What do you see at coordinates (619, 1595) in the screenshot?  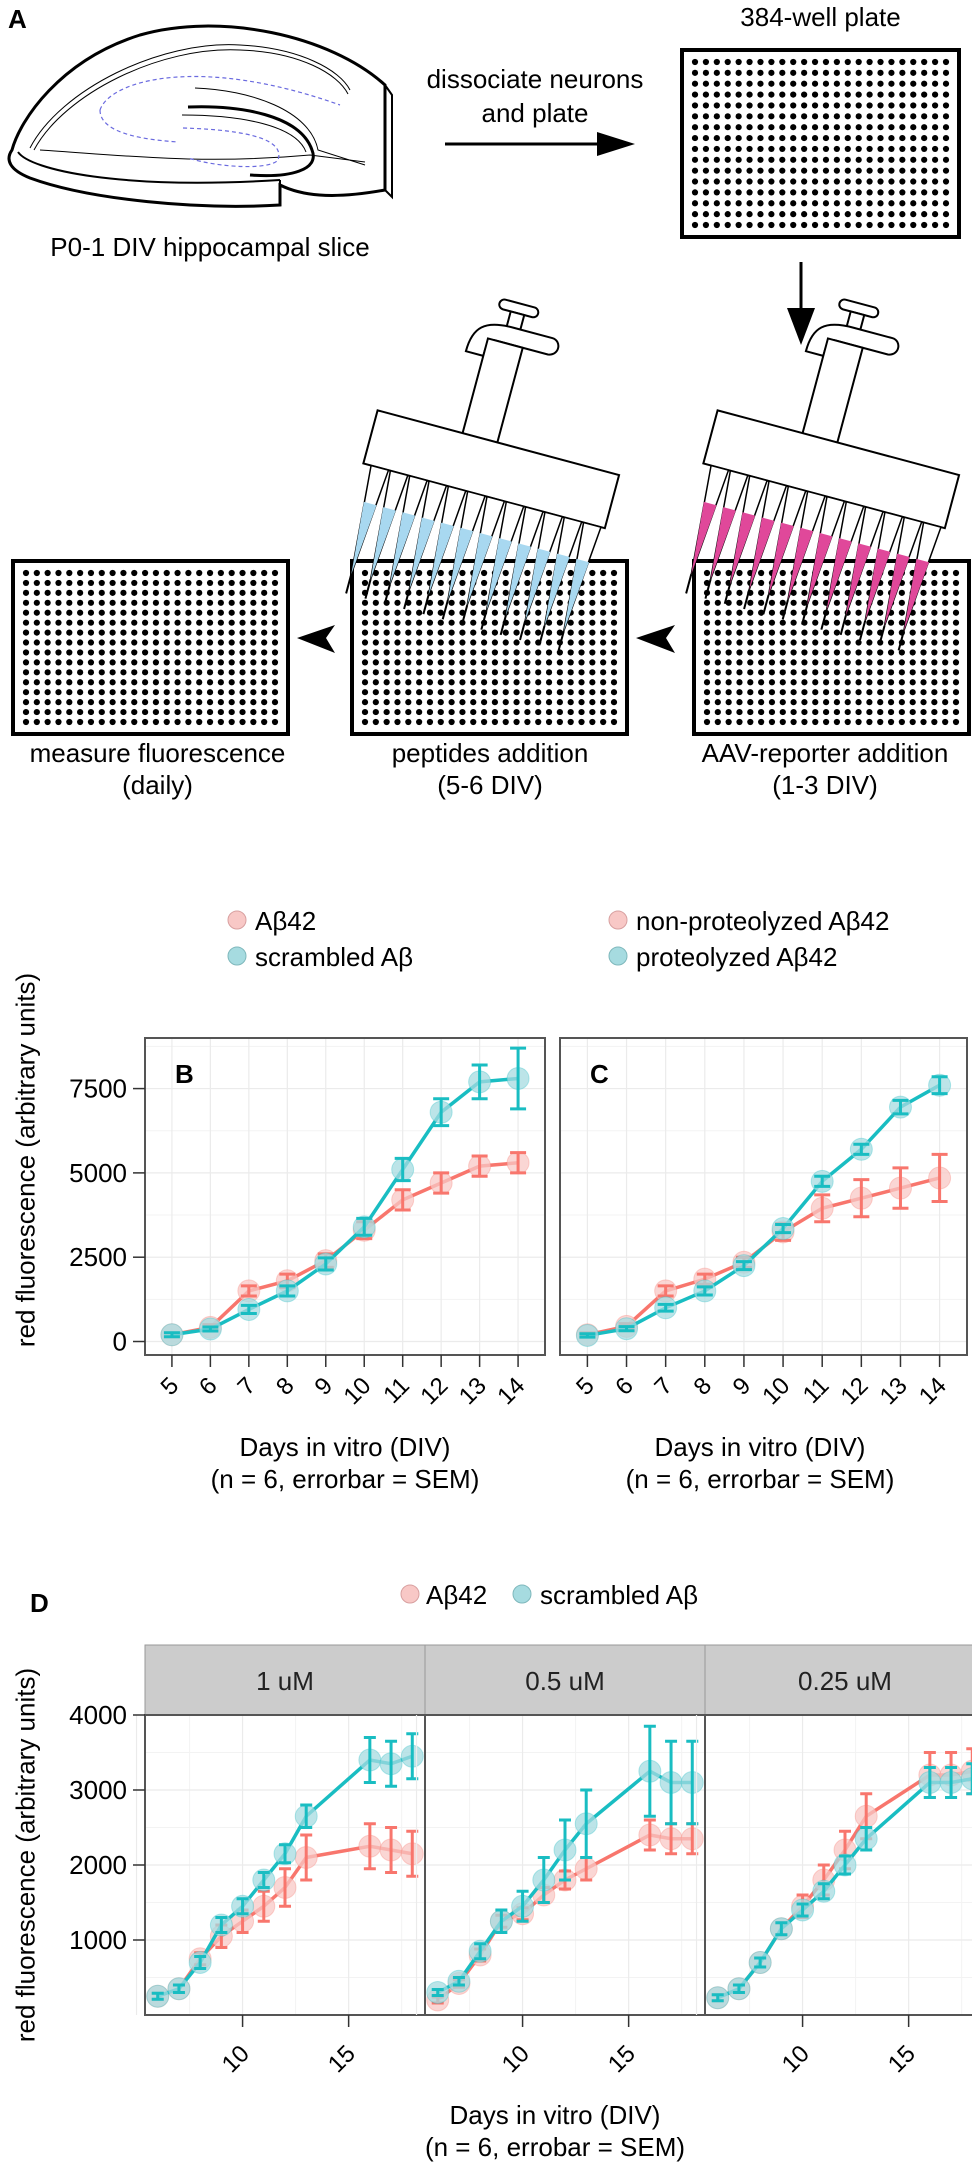 I see `legend-d-item-2: scrambled Aβ` at bounding box center [619, 1595].